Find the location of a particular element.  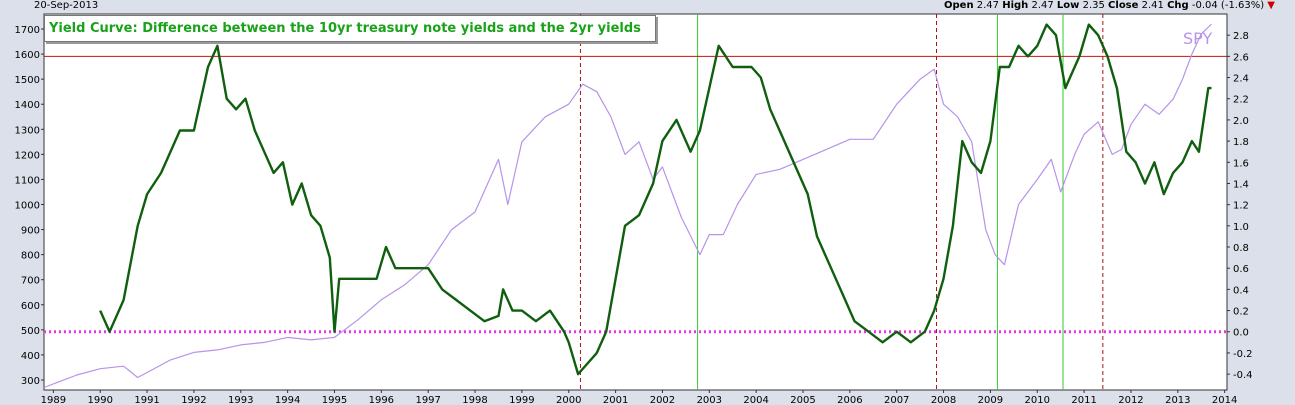

left-axis-tick-label: 1200 is located at coordinates (27, 155).